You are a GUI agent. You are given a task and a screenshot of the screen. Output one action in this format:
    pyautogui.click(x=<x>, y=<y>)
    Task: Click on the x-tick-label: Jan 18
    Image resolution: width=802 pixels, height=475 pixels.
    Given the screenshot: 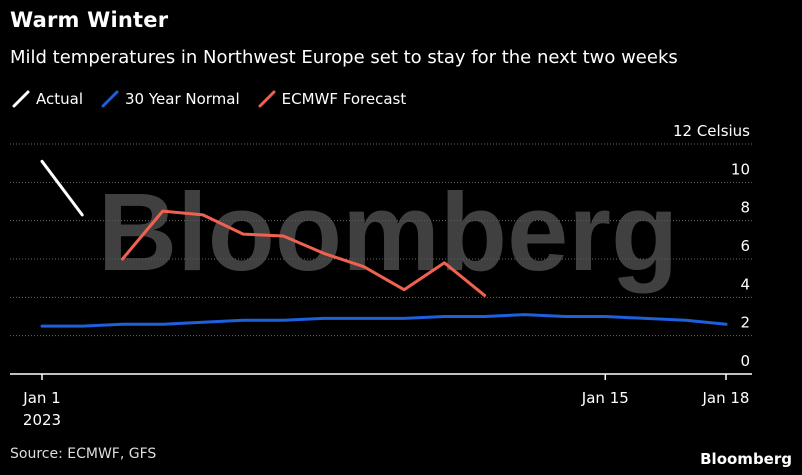 What is the action you would take?
    pyautogui.click(x=726, y=398)
    